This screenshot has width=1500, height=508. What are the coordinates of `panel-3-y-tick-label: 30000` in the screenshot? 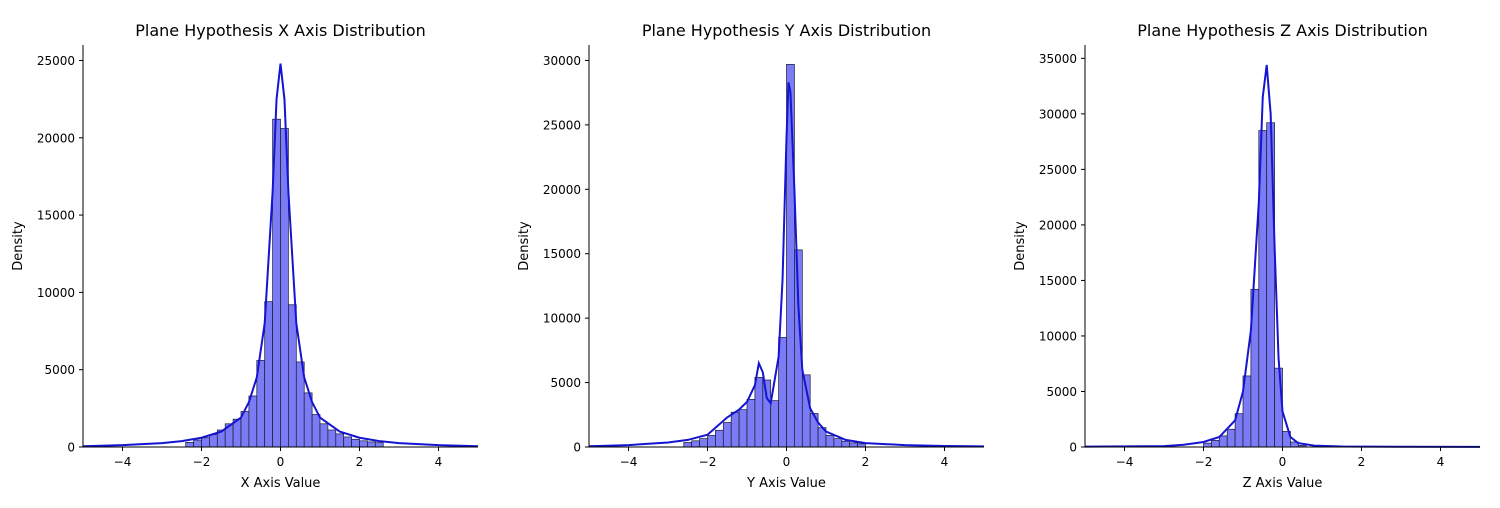 It's located at (1058, 114).